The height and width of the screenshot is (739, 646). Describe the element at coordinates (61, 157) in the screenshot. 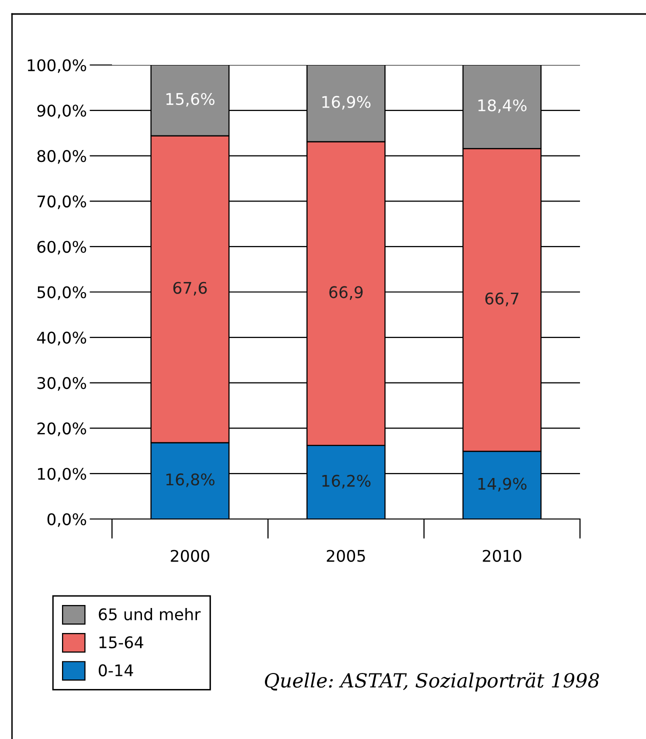

I see `y-tick-label: 80,0%` at that location.